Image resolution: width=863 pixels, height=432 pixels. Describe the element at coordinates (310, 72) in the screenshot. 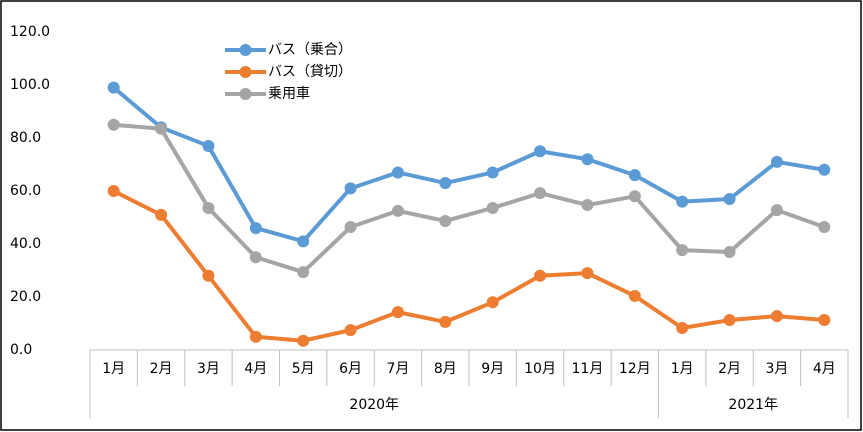

I see `legend-label: バス（貸切）` at that location.